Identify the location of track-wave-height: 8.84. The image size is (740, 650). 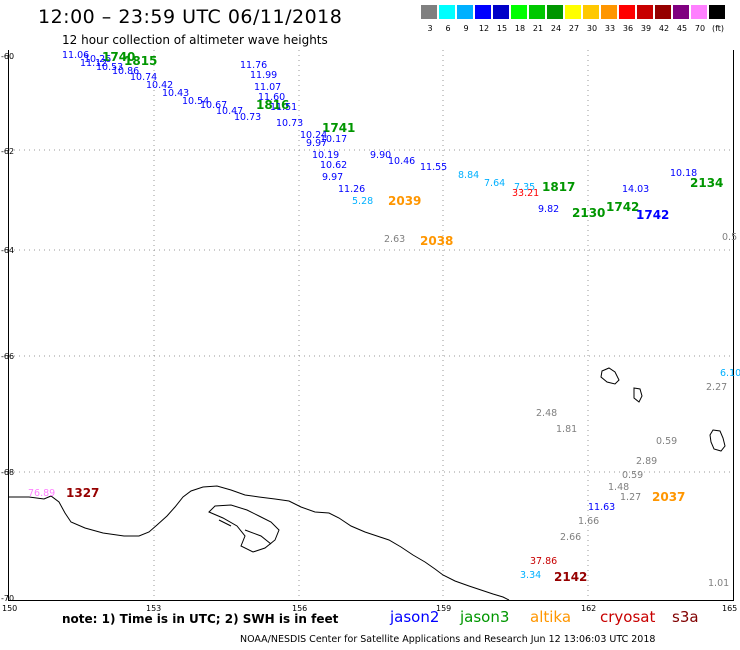
(469, 175).